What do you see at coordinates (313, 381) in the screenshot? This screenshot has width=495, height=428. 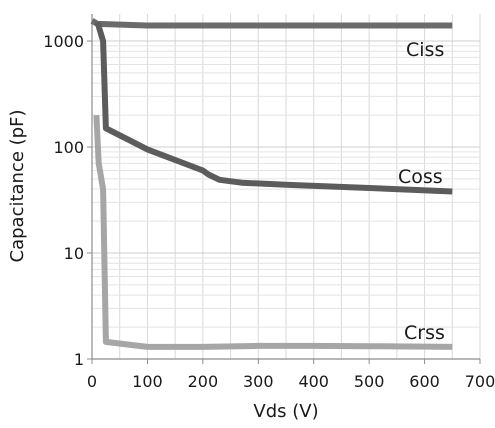 I see `x-tick-label: 400` at bounding box center [313, 381].